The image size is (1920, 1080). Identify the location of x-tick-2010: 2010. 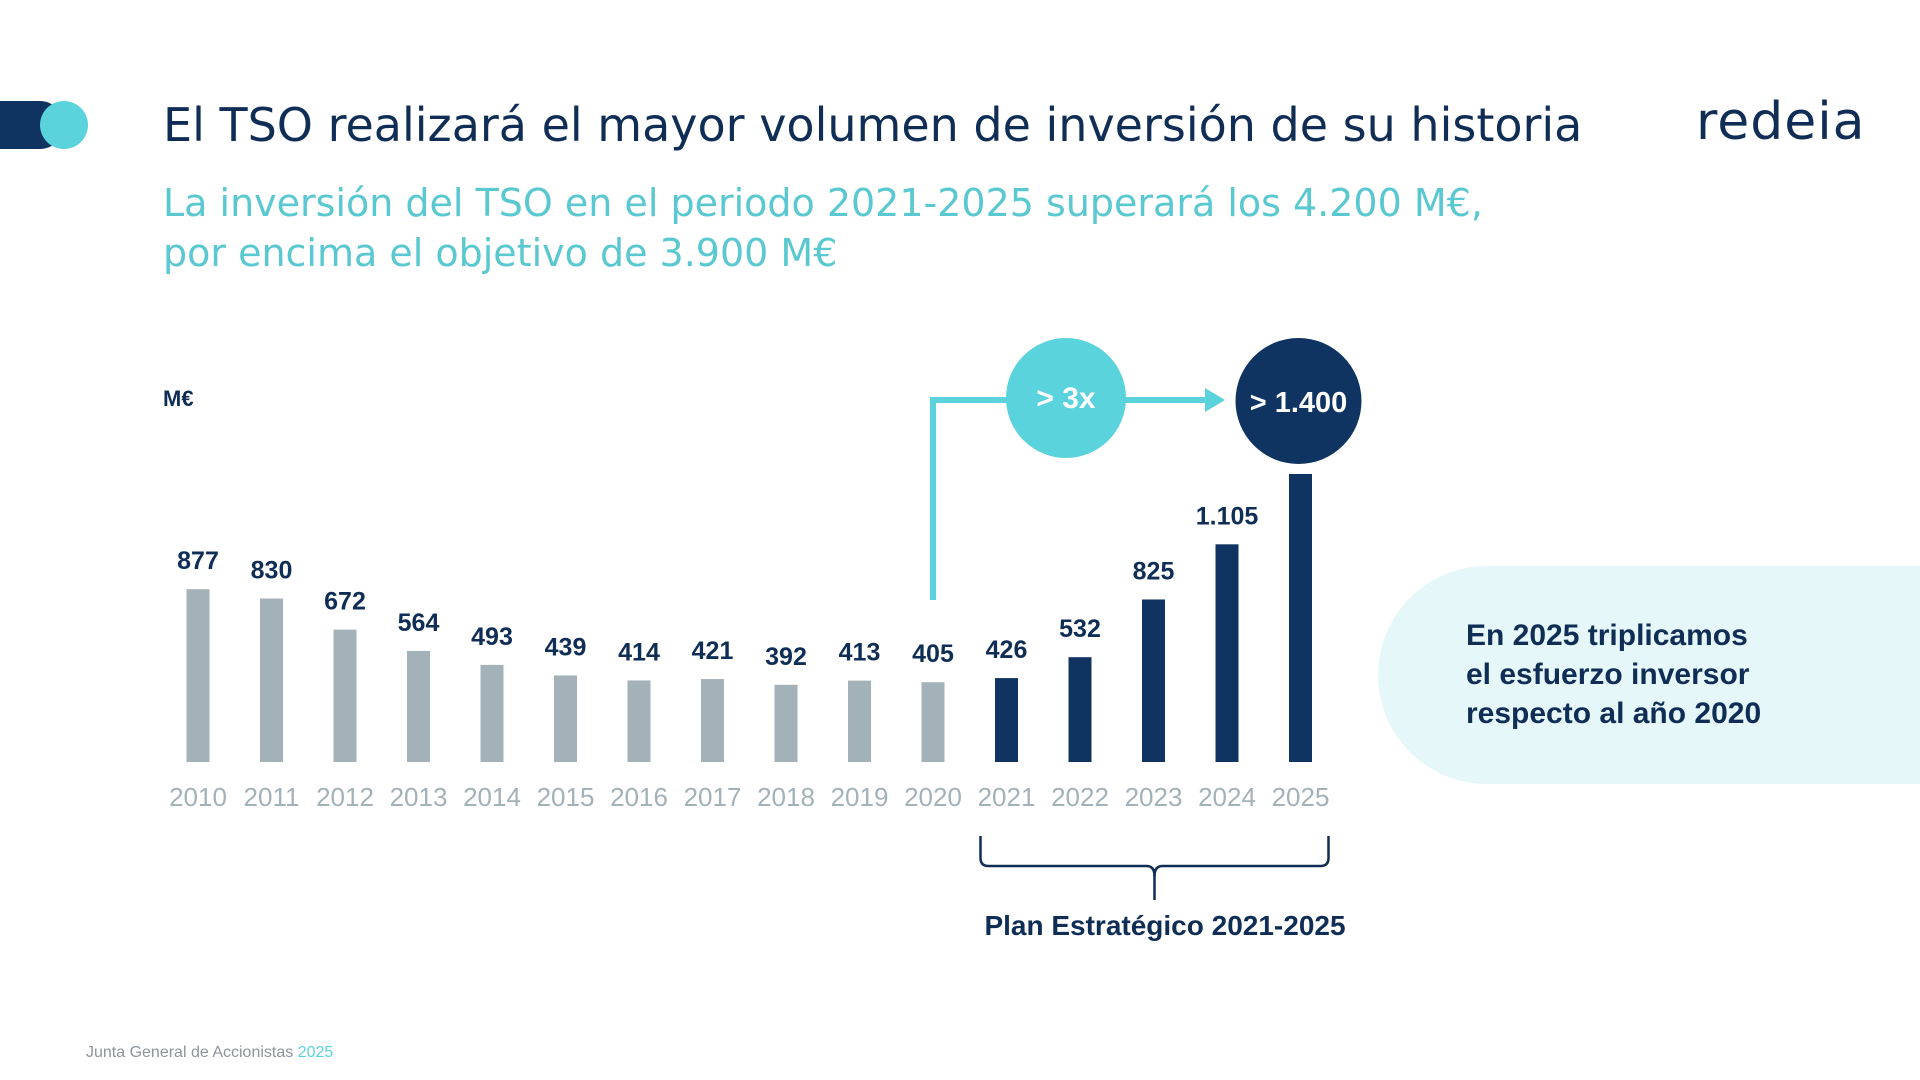
(198, 797).